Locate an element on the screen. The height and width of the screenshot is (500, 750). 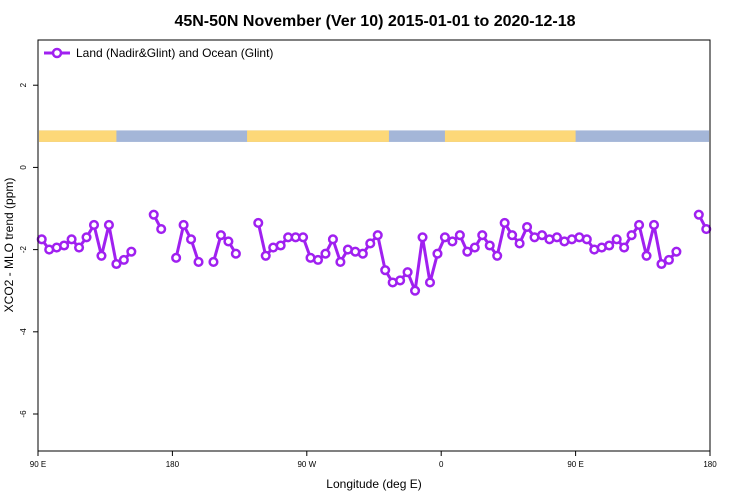
legend-label: Land (Nadir&Glint) and Ocean (Glint) is located at coordinates (174, 53).